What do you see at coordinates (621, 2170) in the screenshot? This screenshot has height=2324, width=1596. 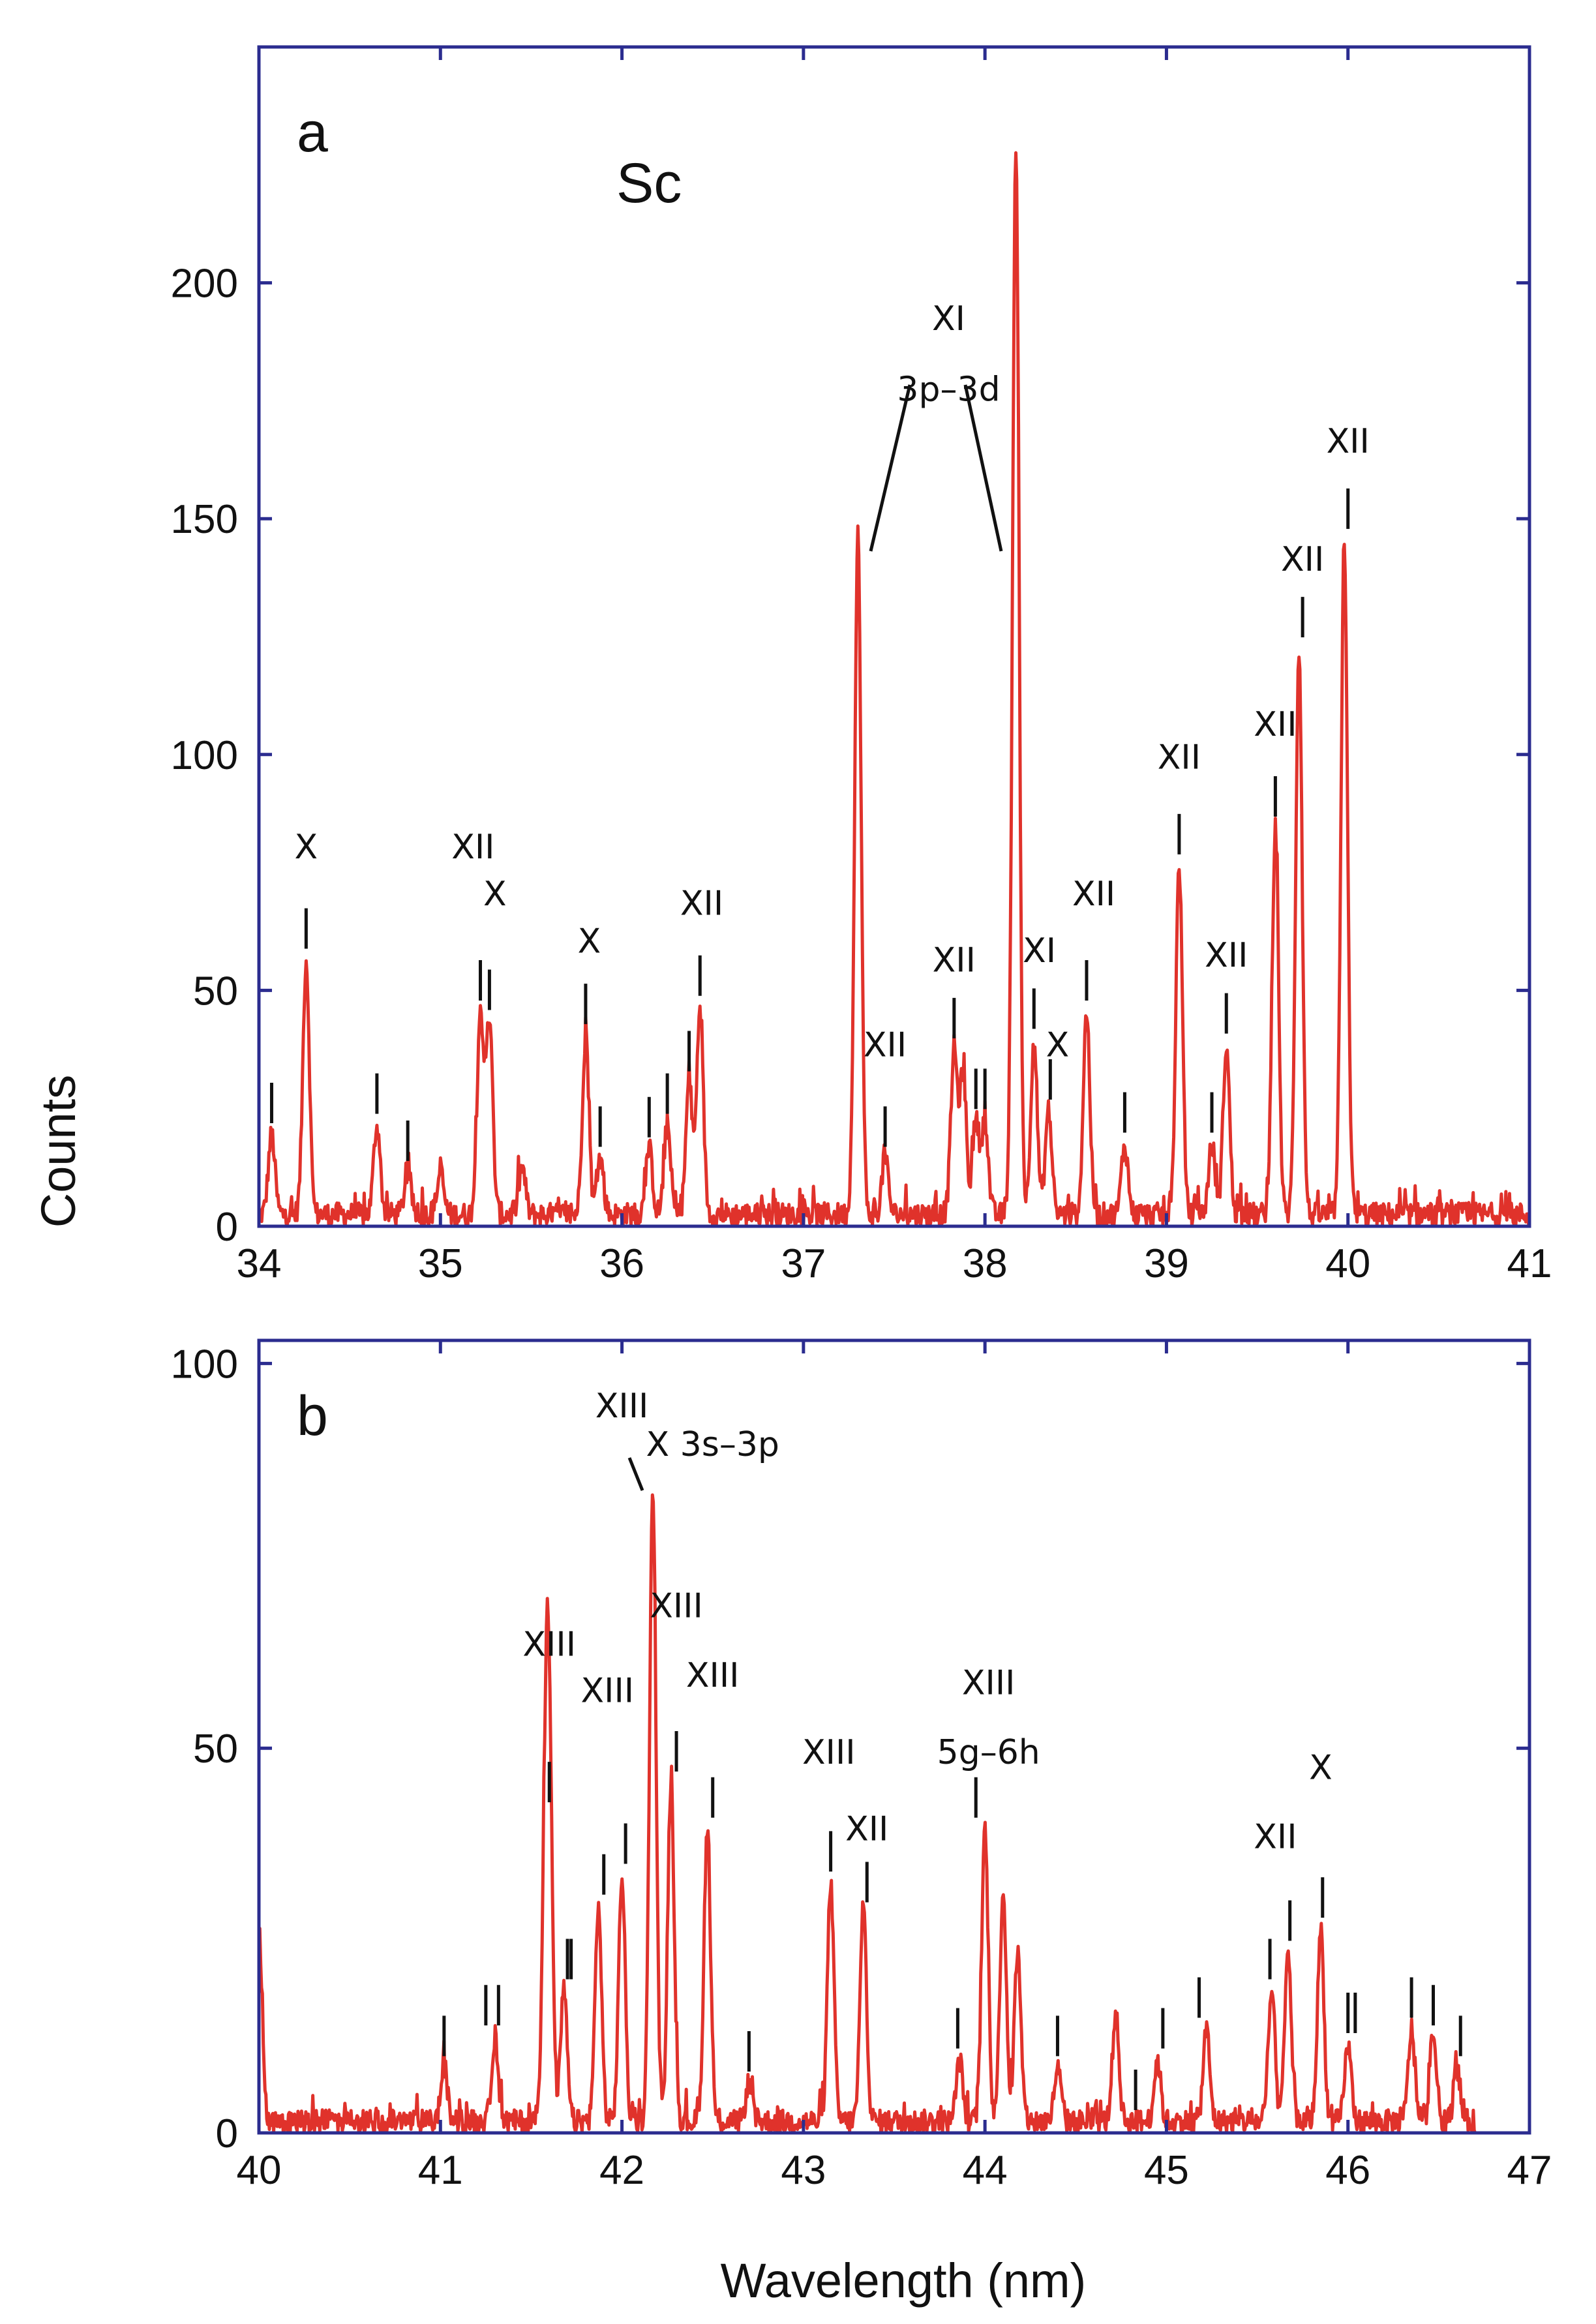 I see `x-tick-label-b-2: 42` at bounding box center [621, 2170].